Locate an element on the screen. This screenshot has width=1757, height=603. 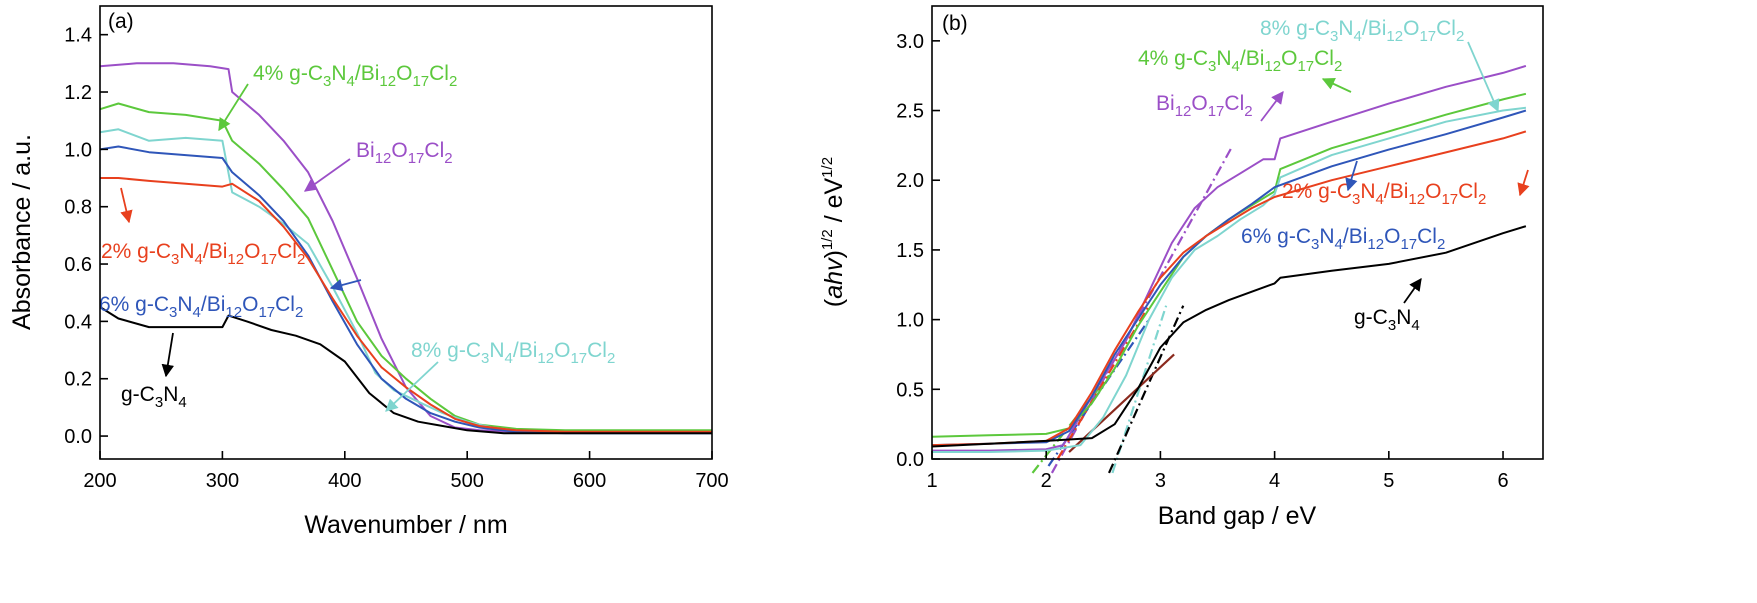
series-line-p2 is located at coordinates (406, 305).